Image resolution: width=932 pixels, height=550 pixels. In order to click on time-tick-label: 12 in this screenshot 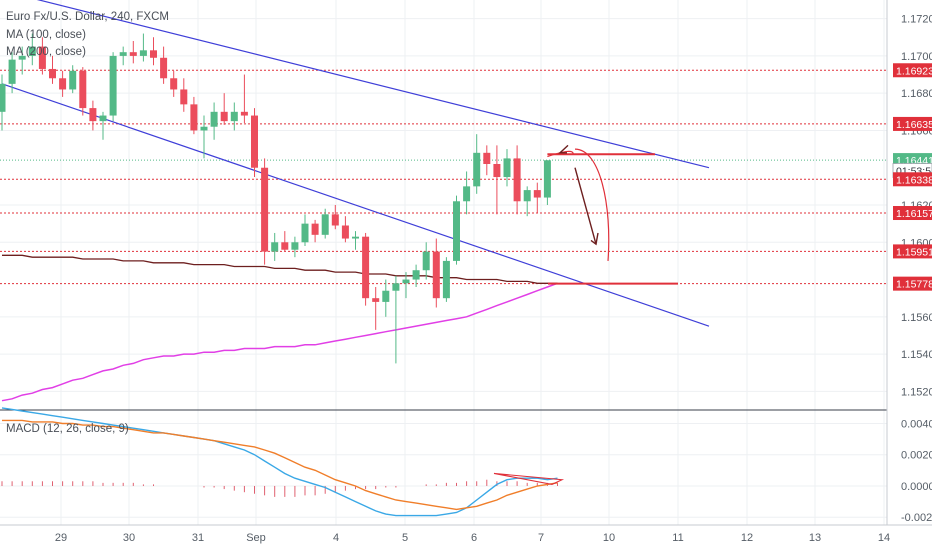, I will do `click(747, 538)`.